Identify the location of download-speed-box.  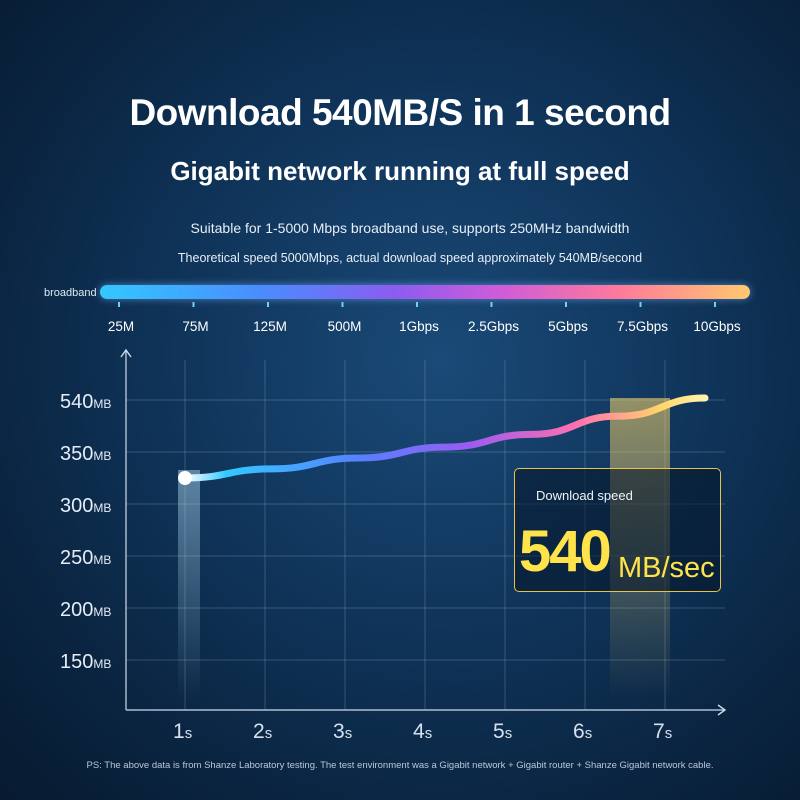
(617, 530).